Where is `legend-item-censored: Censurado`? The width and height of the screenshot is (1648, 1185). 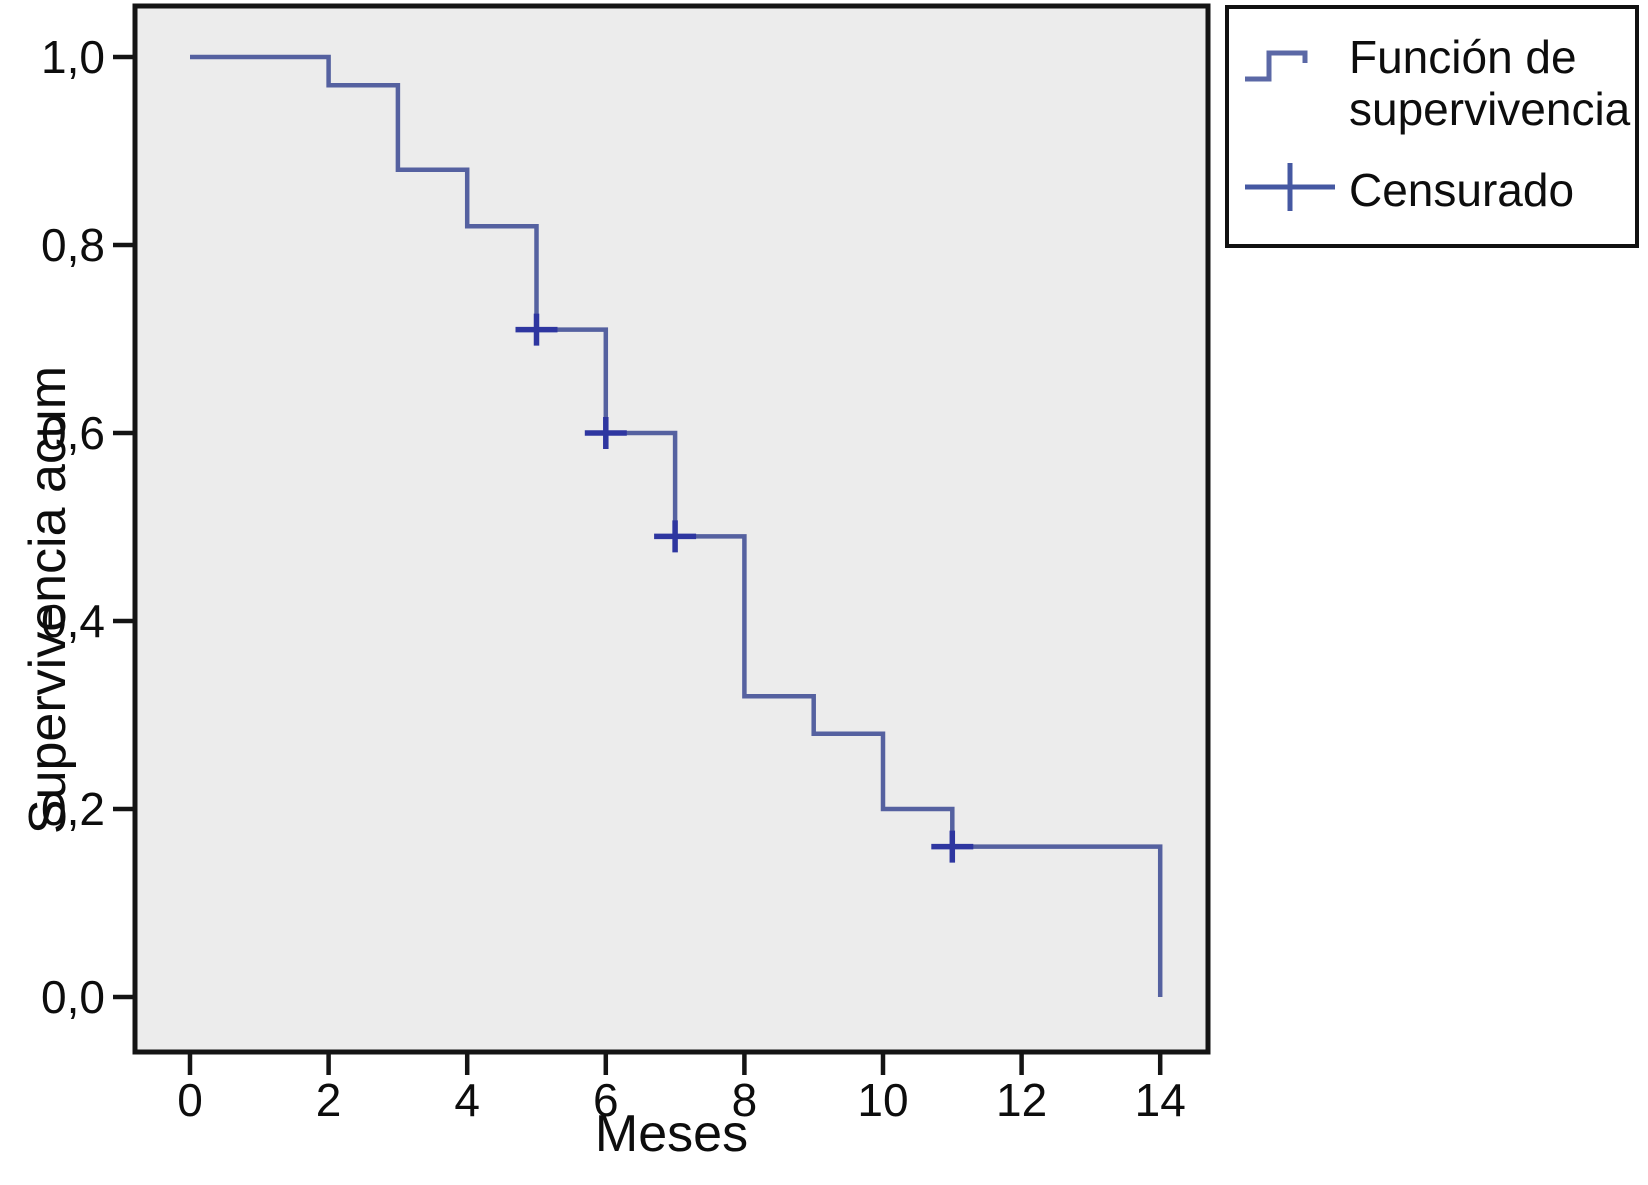
legend-item-censored: Censurado is located at coordinates (1434, 189).